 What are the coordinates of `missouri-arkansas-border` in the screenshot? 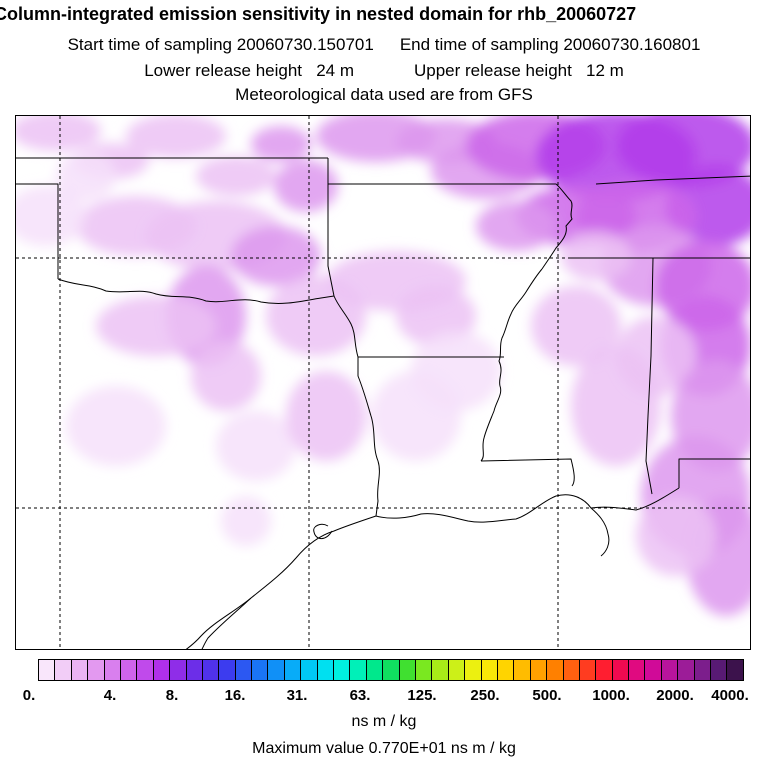 It's located at (450, 226).